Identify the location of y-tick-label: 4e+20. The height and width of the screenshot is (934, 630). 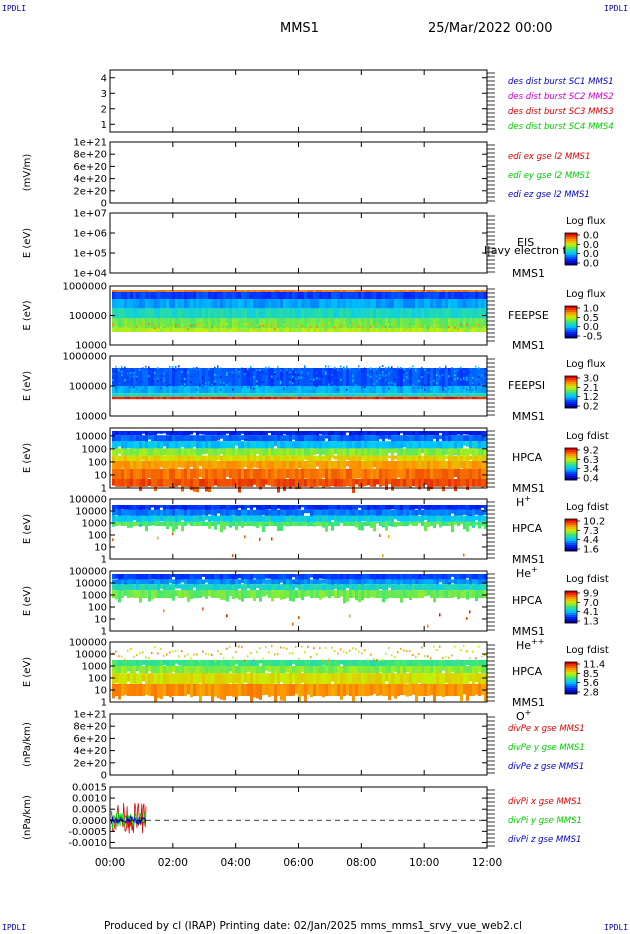
(90, 179).